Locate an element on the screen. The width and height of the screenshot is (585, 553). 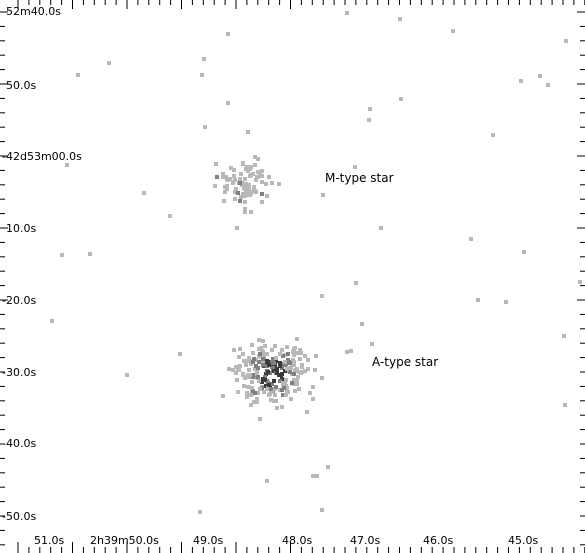
dec-tick-label: -50.0s is located at coordinates (19, 516).